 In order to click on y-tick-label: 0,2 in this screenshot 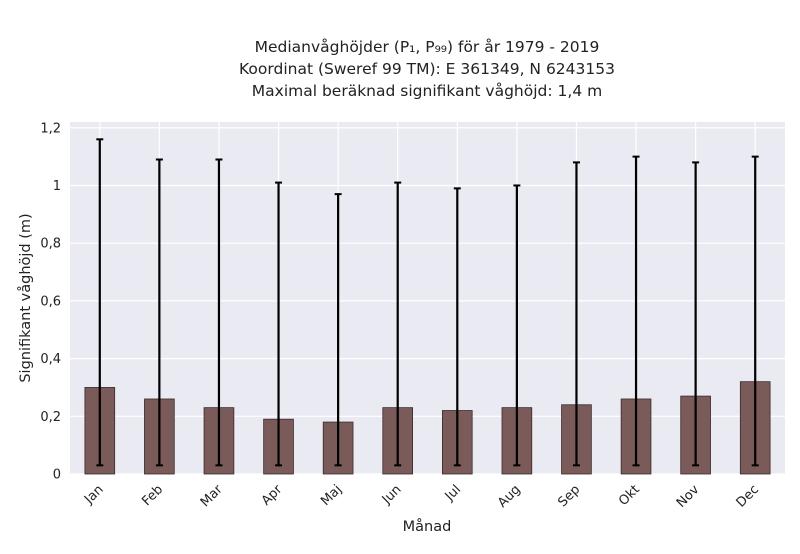, I will do `click(50, 417)`.